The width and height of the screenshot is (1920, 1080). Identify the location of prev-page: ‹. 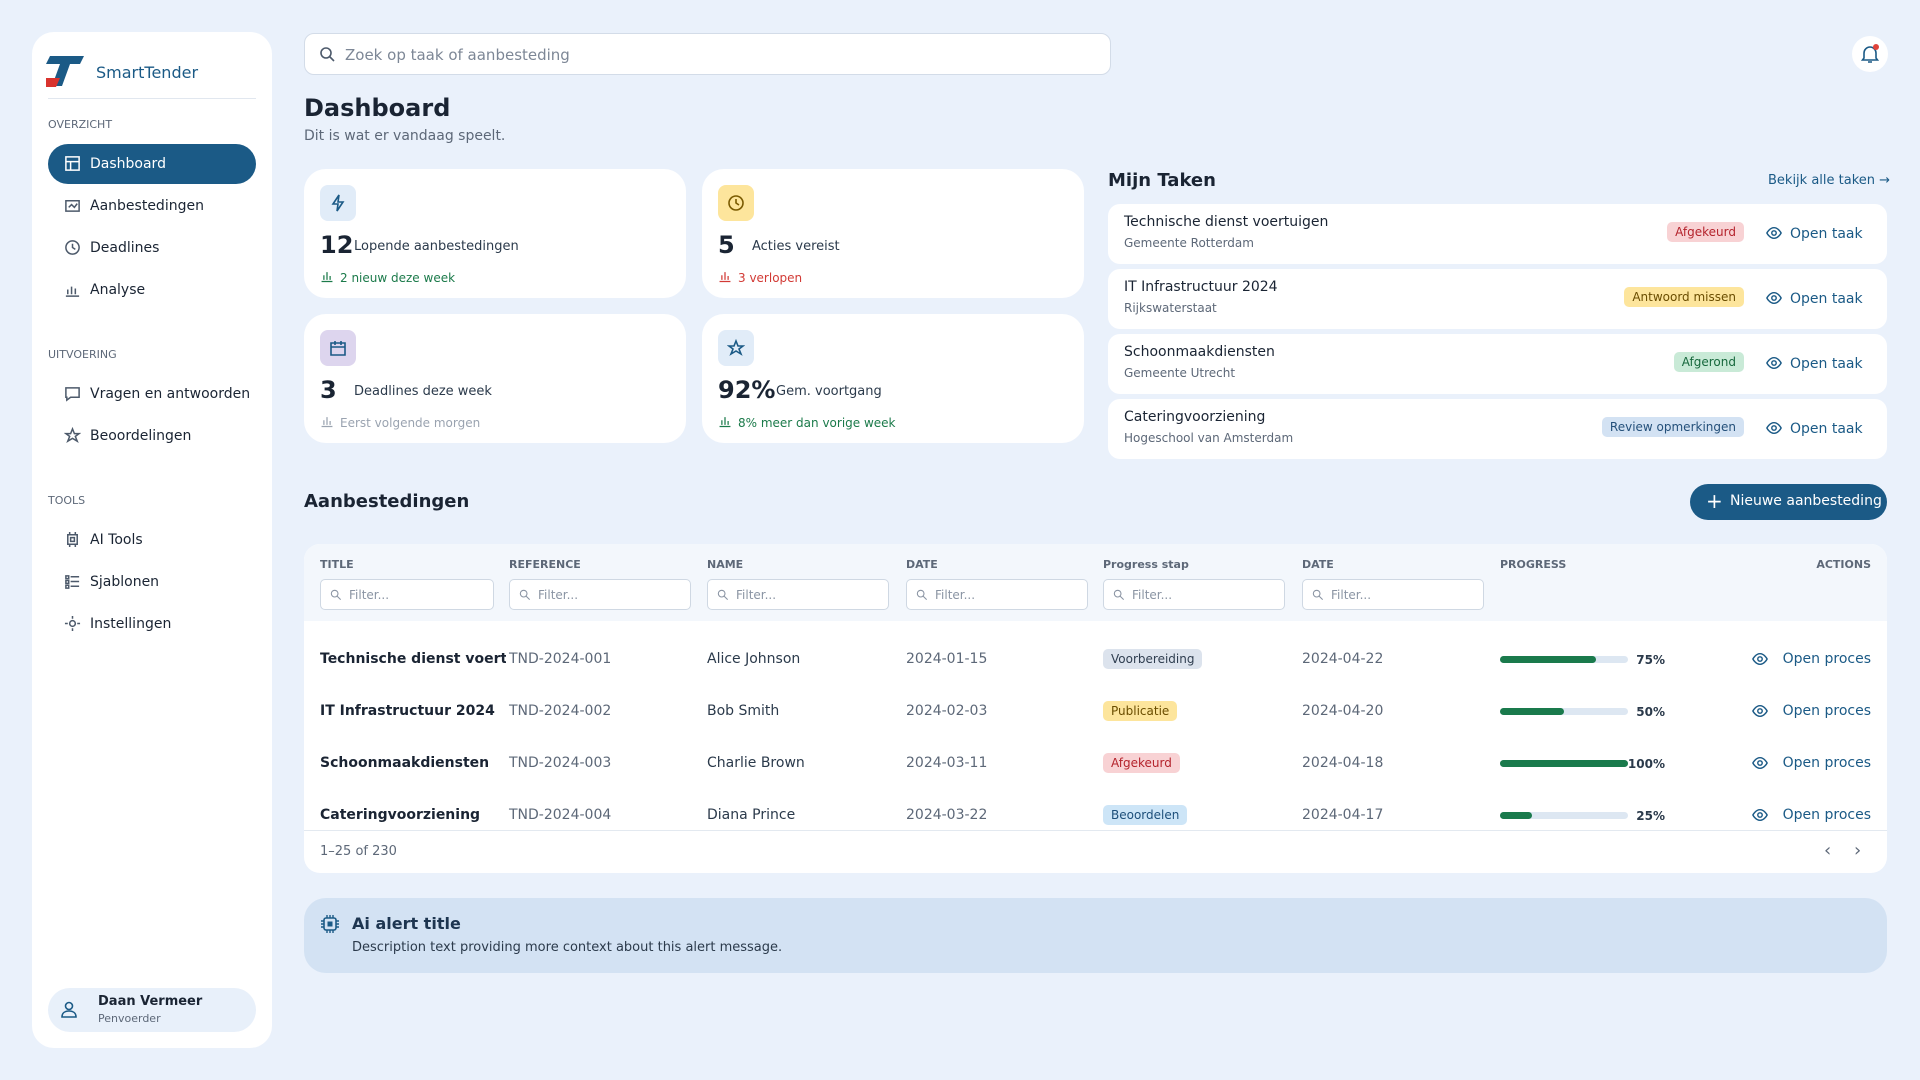
(1828, 850).